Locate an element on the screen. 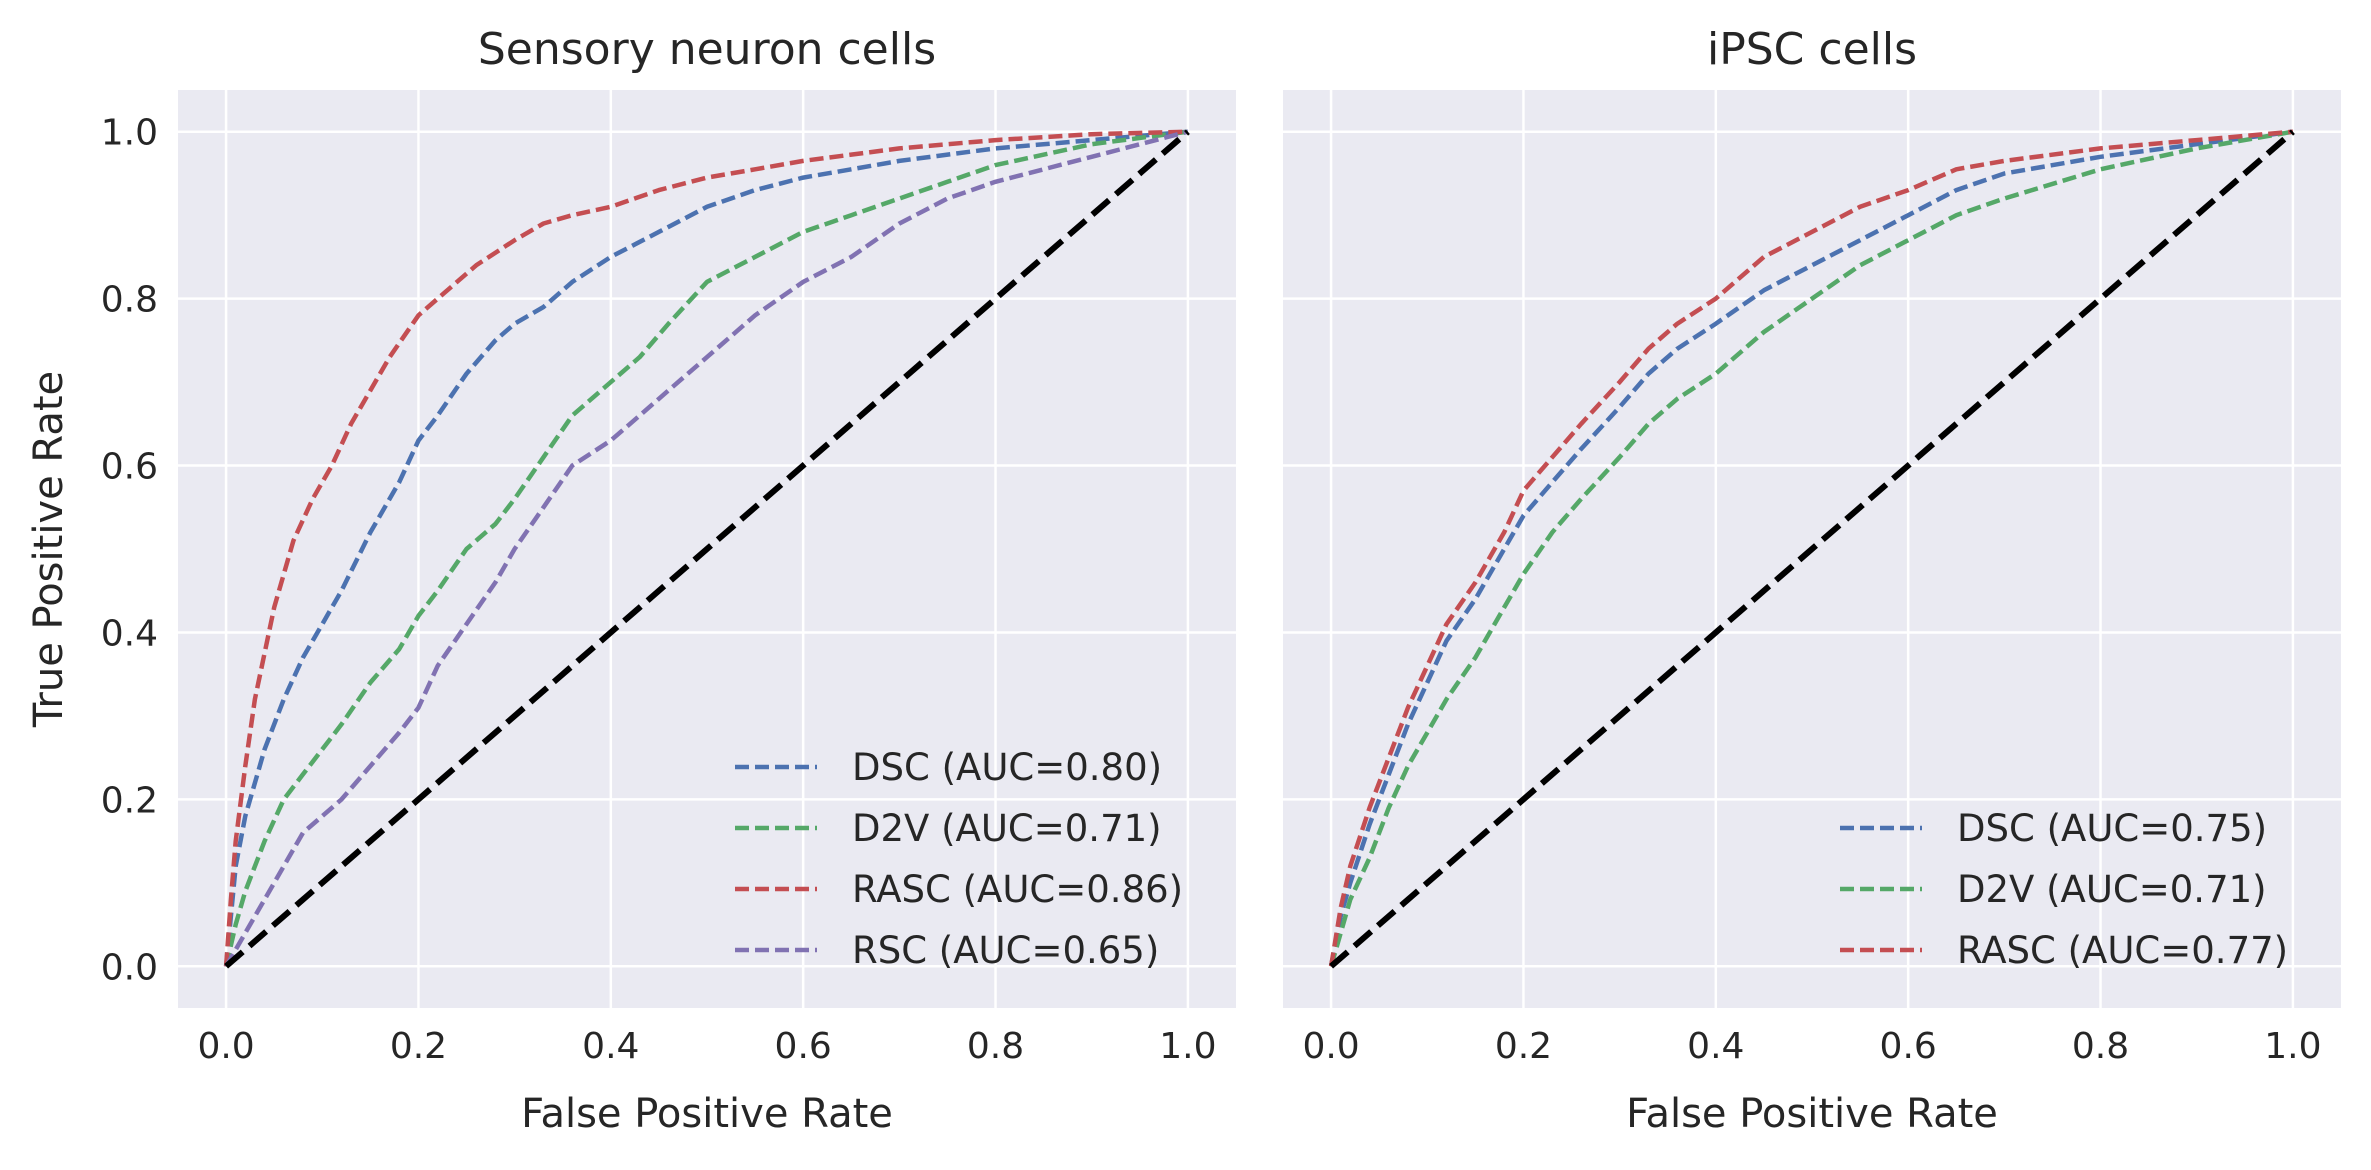 The width and height of the screenshot is (2371, 1170). legend-entry-dsc: DSC (AUC=0.75) is located at coordinates (2112, 828).